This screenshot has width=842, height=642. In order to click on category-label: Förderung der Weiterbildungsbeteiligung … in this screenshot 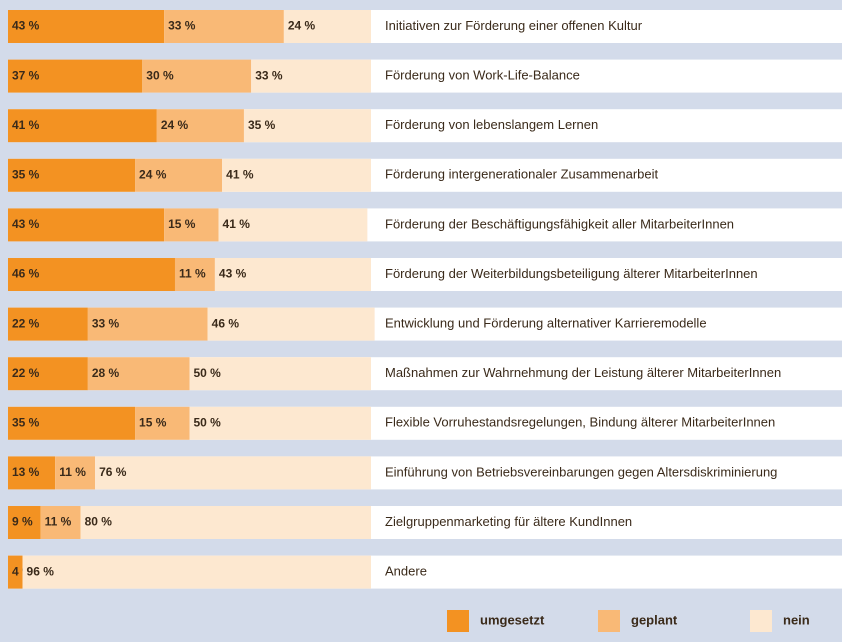, I will do `click(571, 273)`.